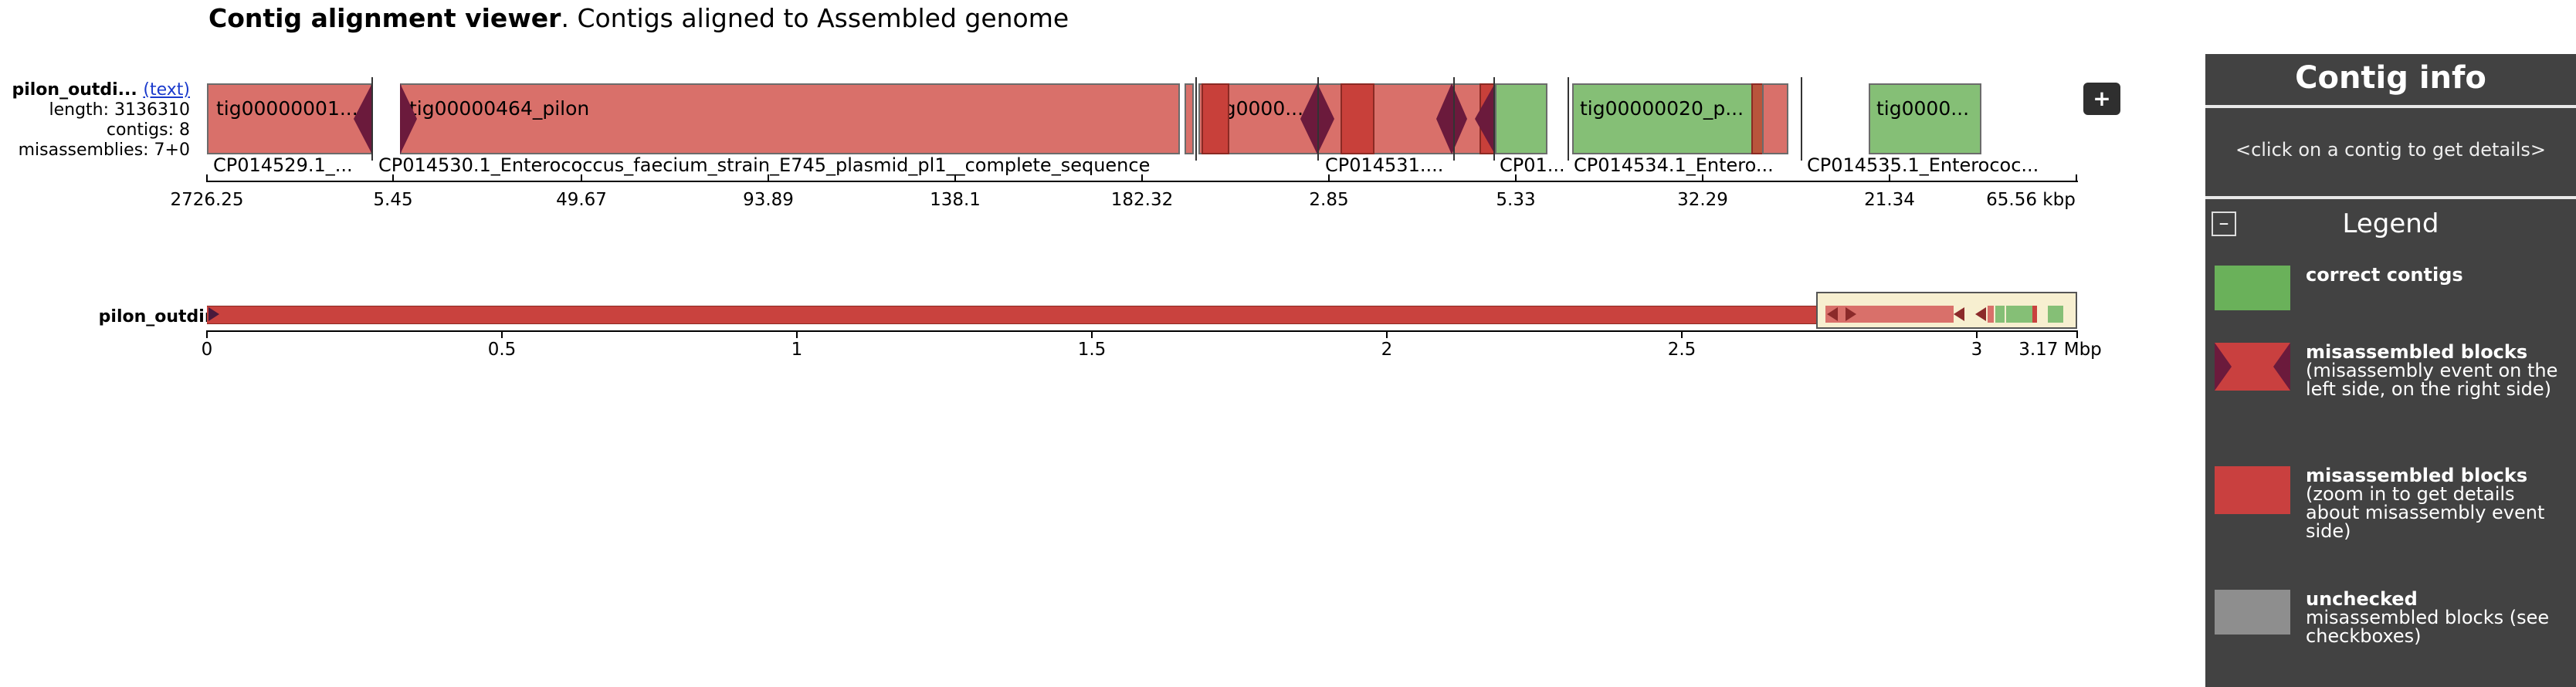 Image resolution: width=2576 pixels, height=687 pixels. Describe the element at coordinates (1011, 315) in the screenshot. I see `overview-bar` at that location.